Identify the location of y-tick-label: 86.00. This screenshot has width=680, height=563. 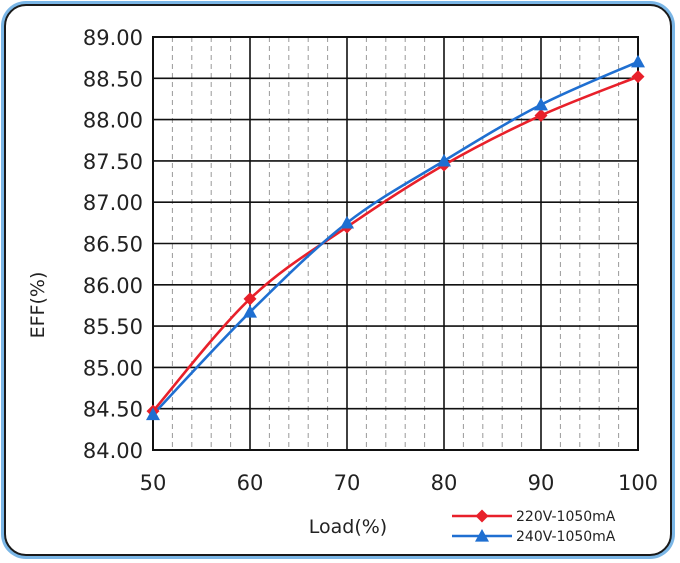
(113, 286).